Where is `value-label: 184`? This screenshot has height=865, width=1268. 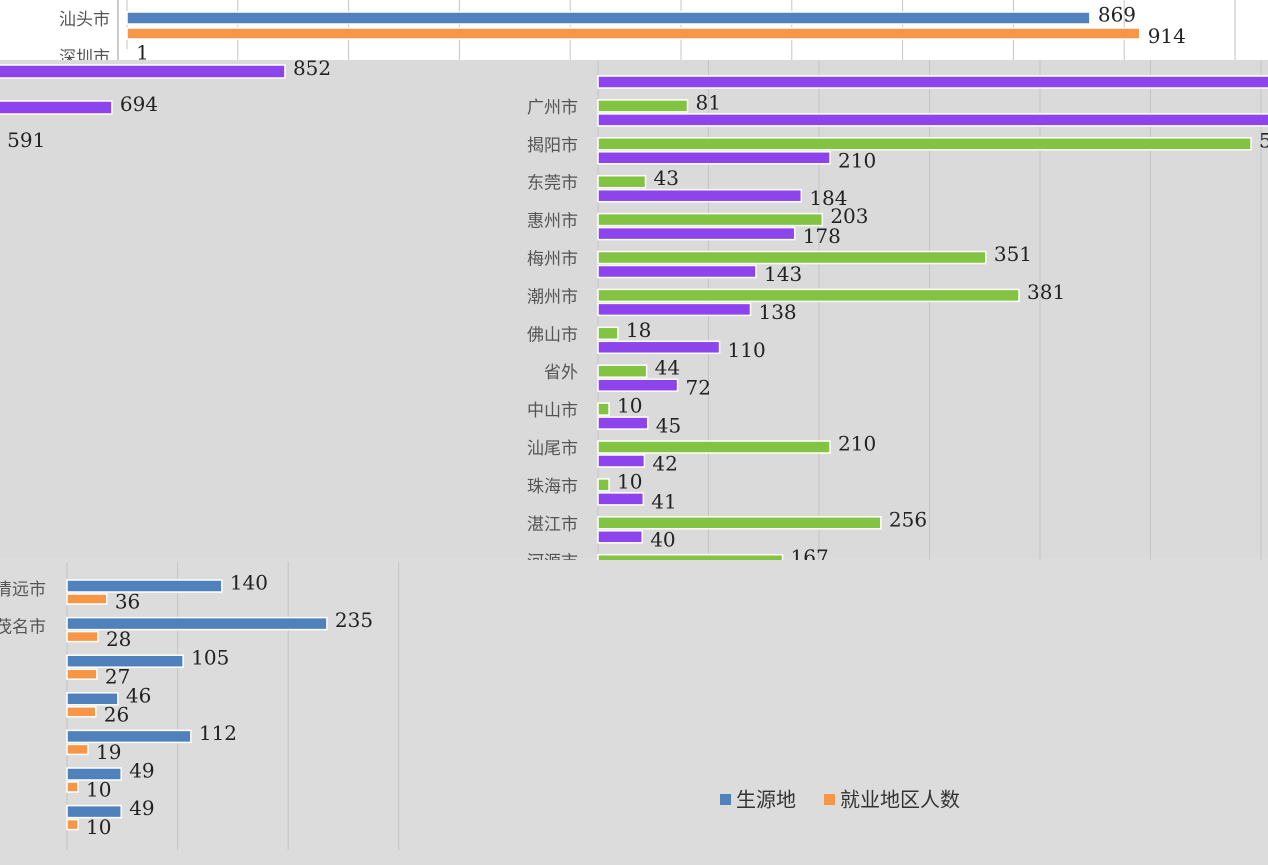 value-label: 184 is located at coordinates (828, 198).